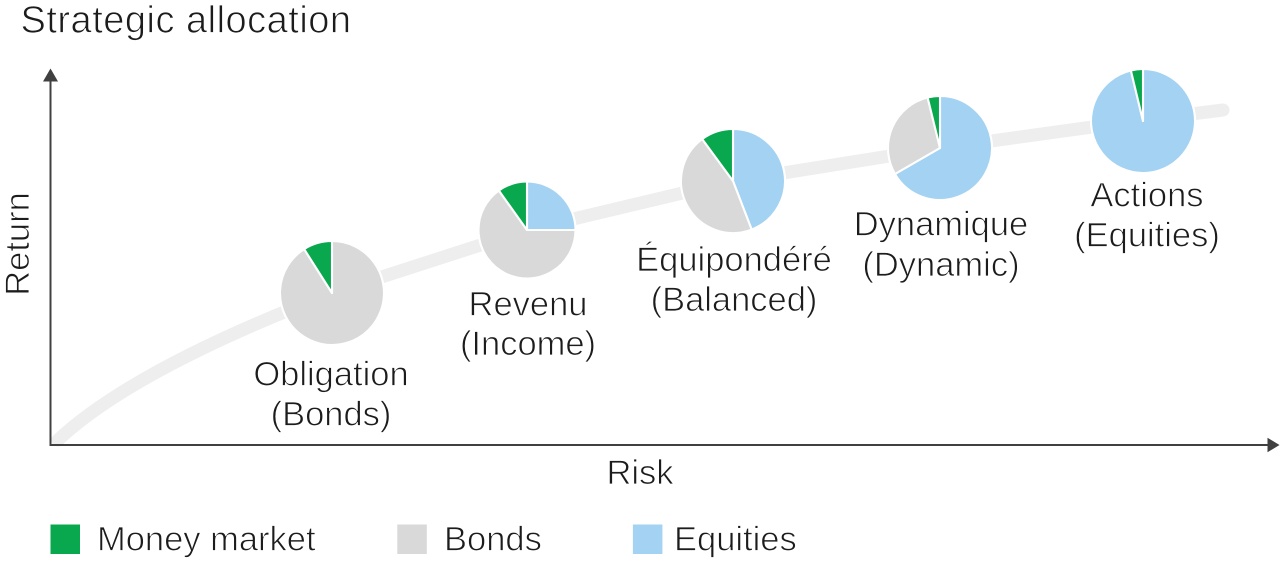 The width and height of the screenshot is (1280, 585). I want to click on svg-text: Dynamique, so click(941, 225).